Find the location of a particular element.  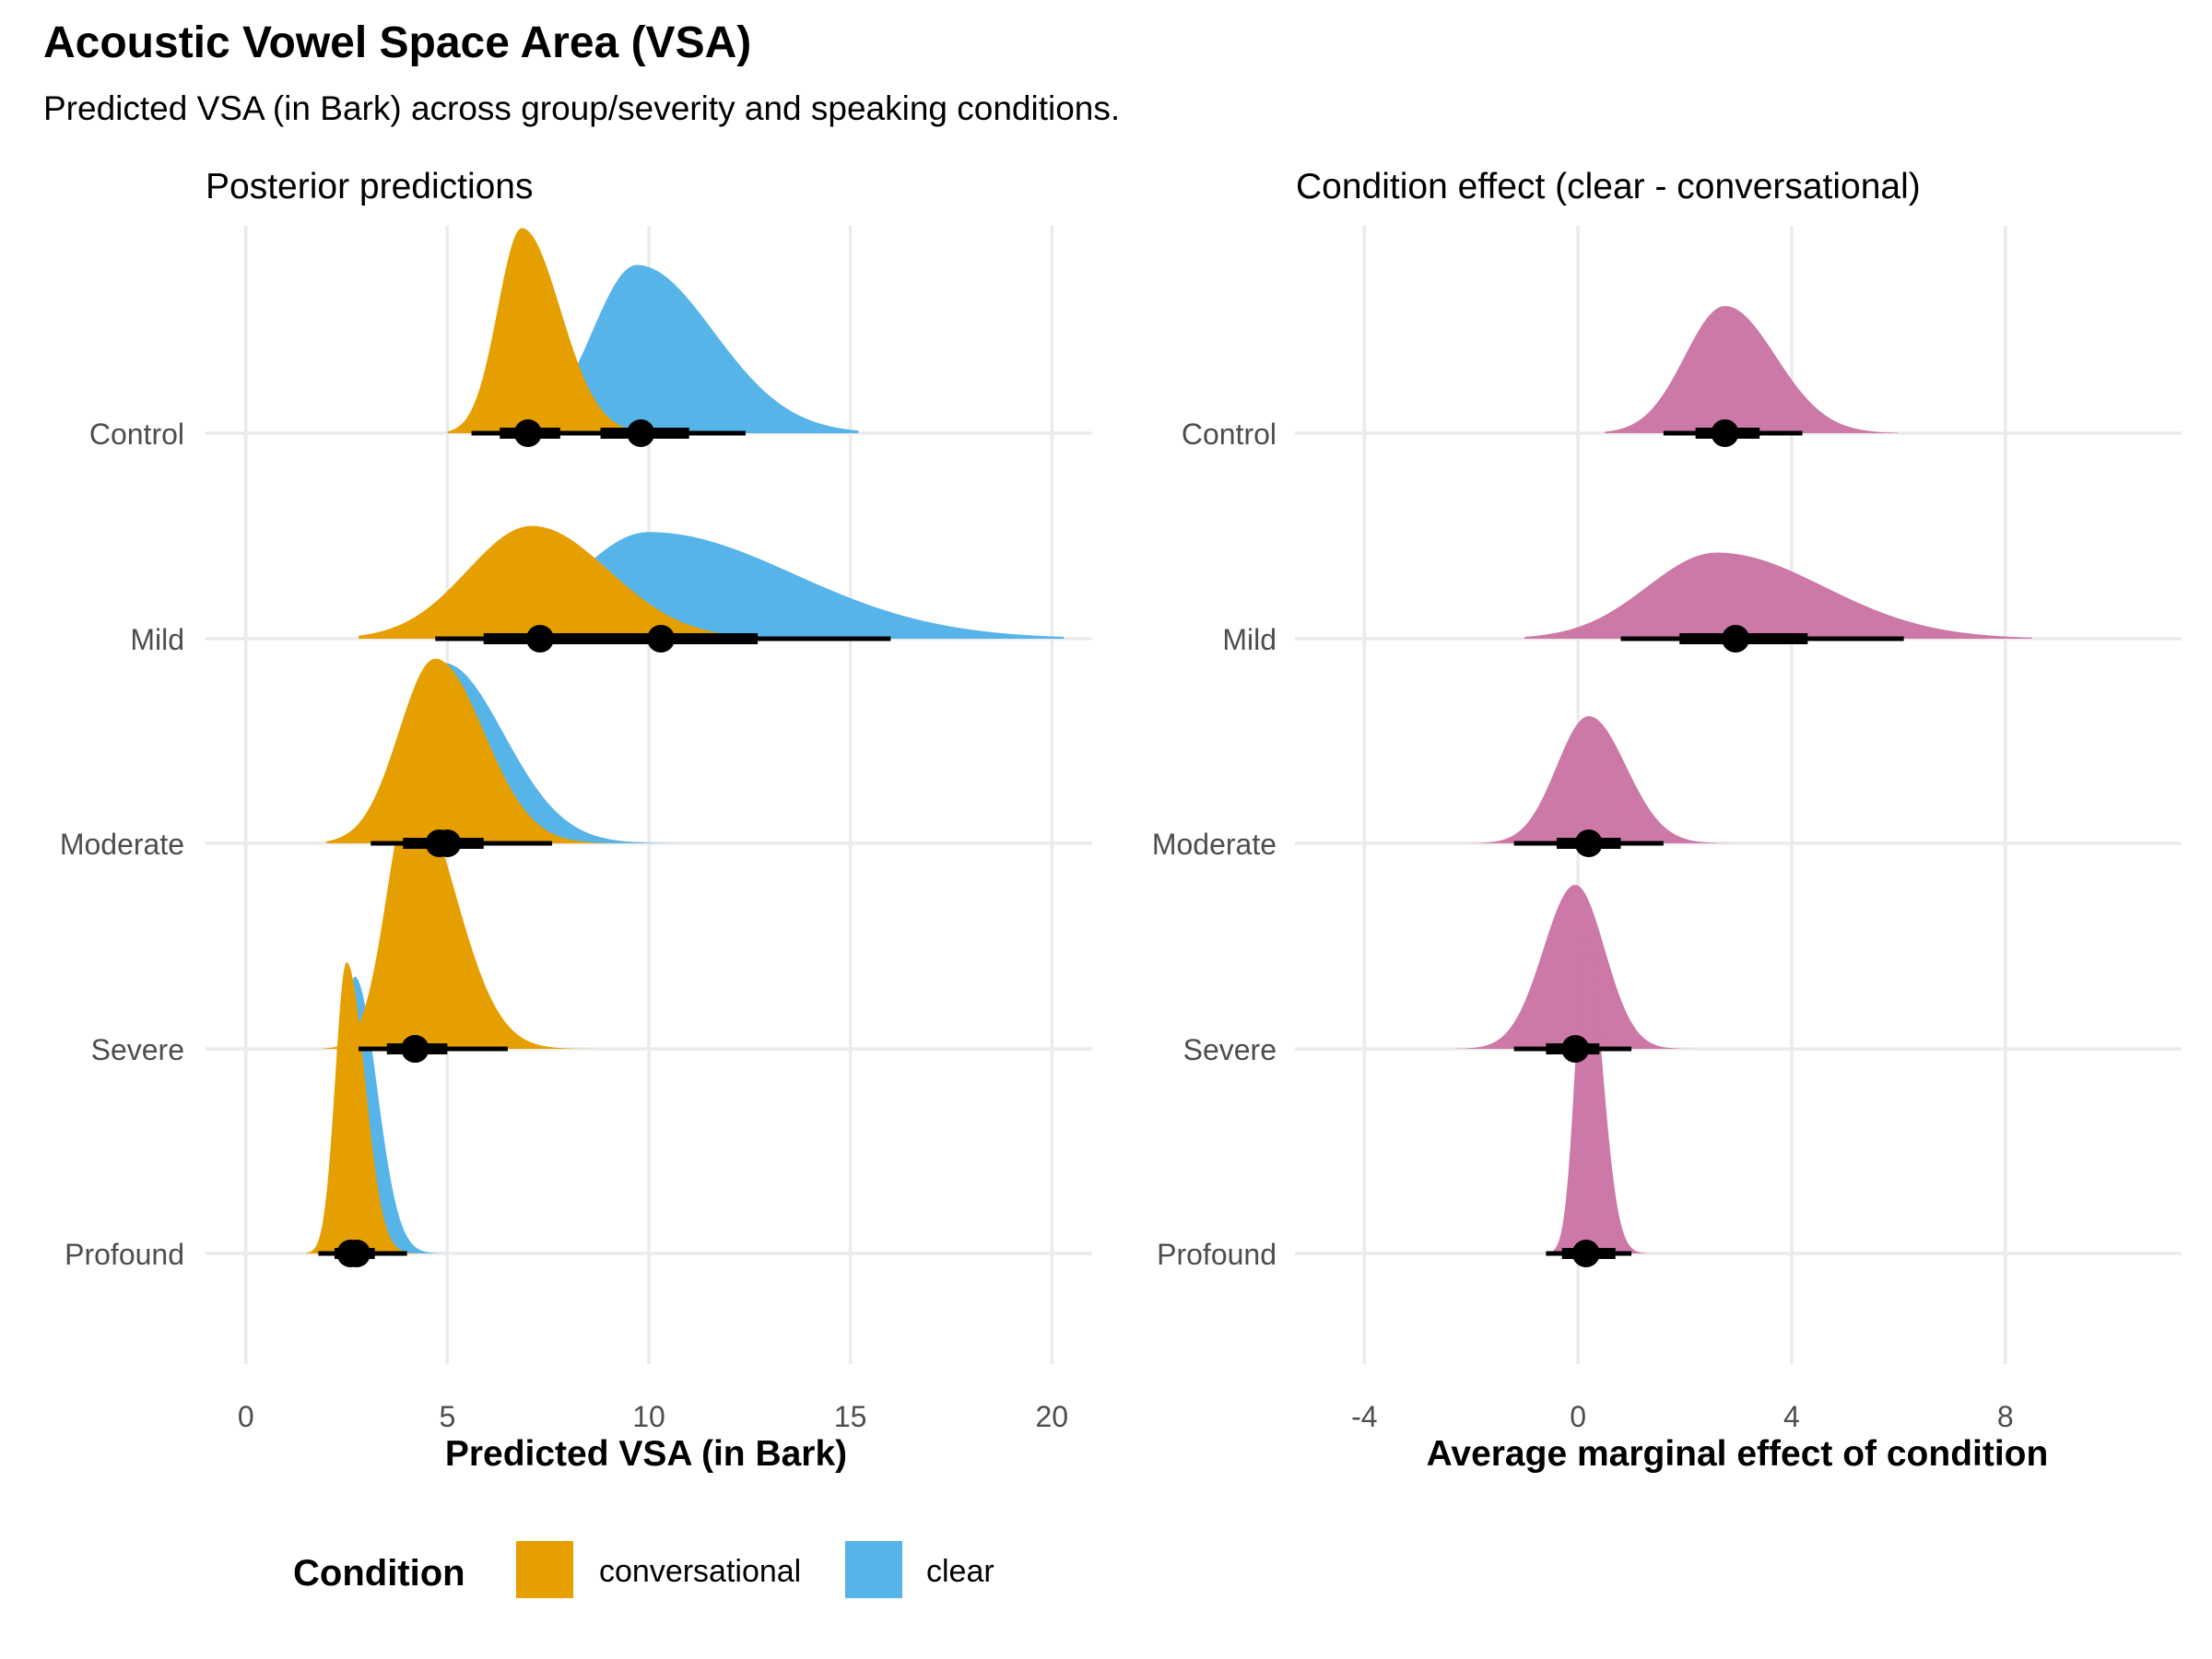

legend: Condition conversational clear is located at coordinates (643, 1569).